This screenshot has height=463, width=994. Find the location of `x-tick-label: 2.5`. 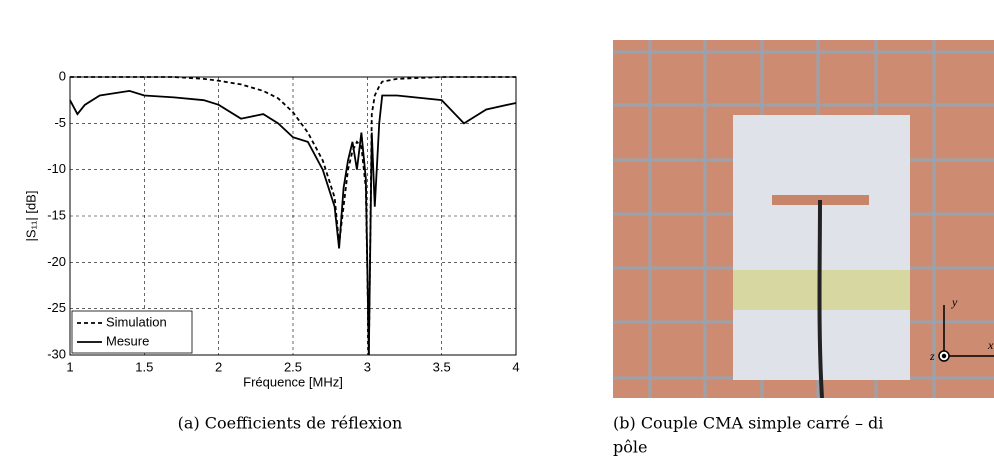

x-tick-label: 2.5 is located at coordinates (293, 366).